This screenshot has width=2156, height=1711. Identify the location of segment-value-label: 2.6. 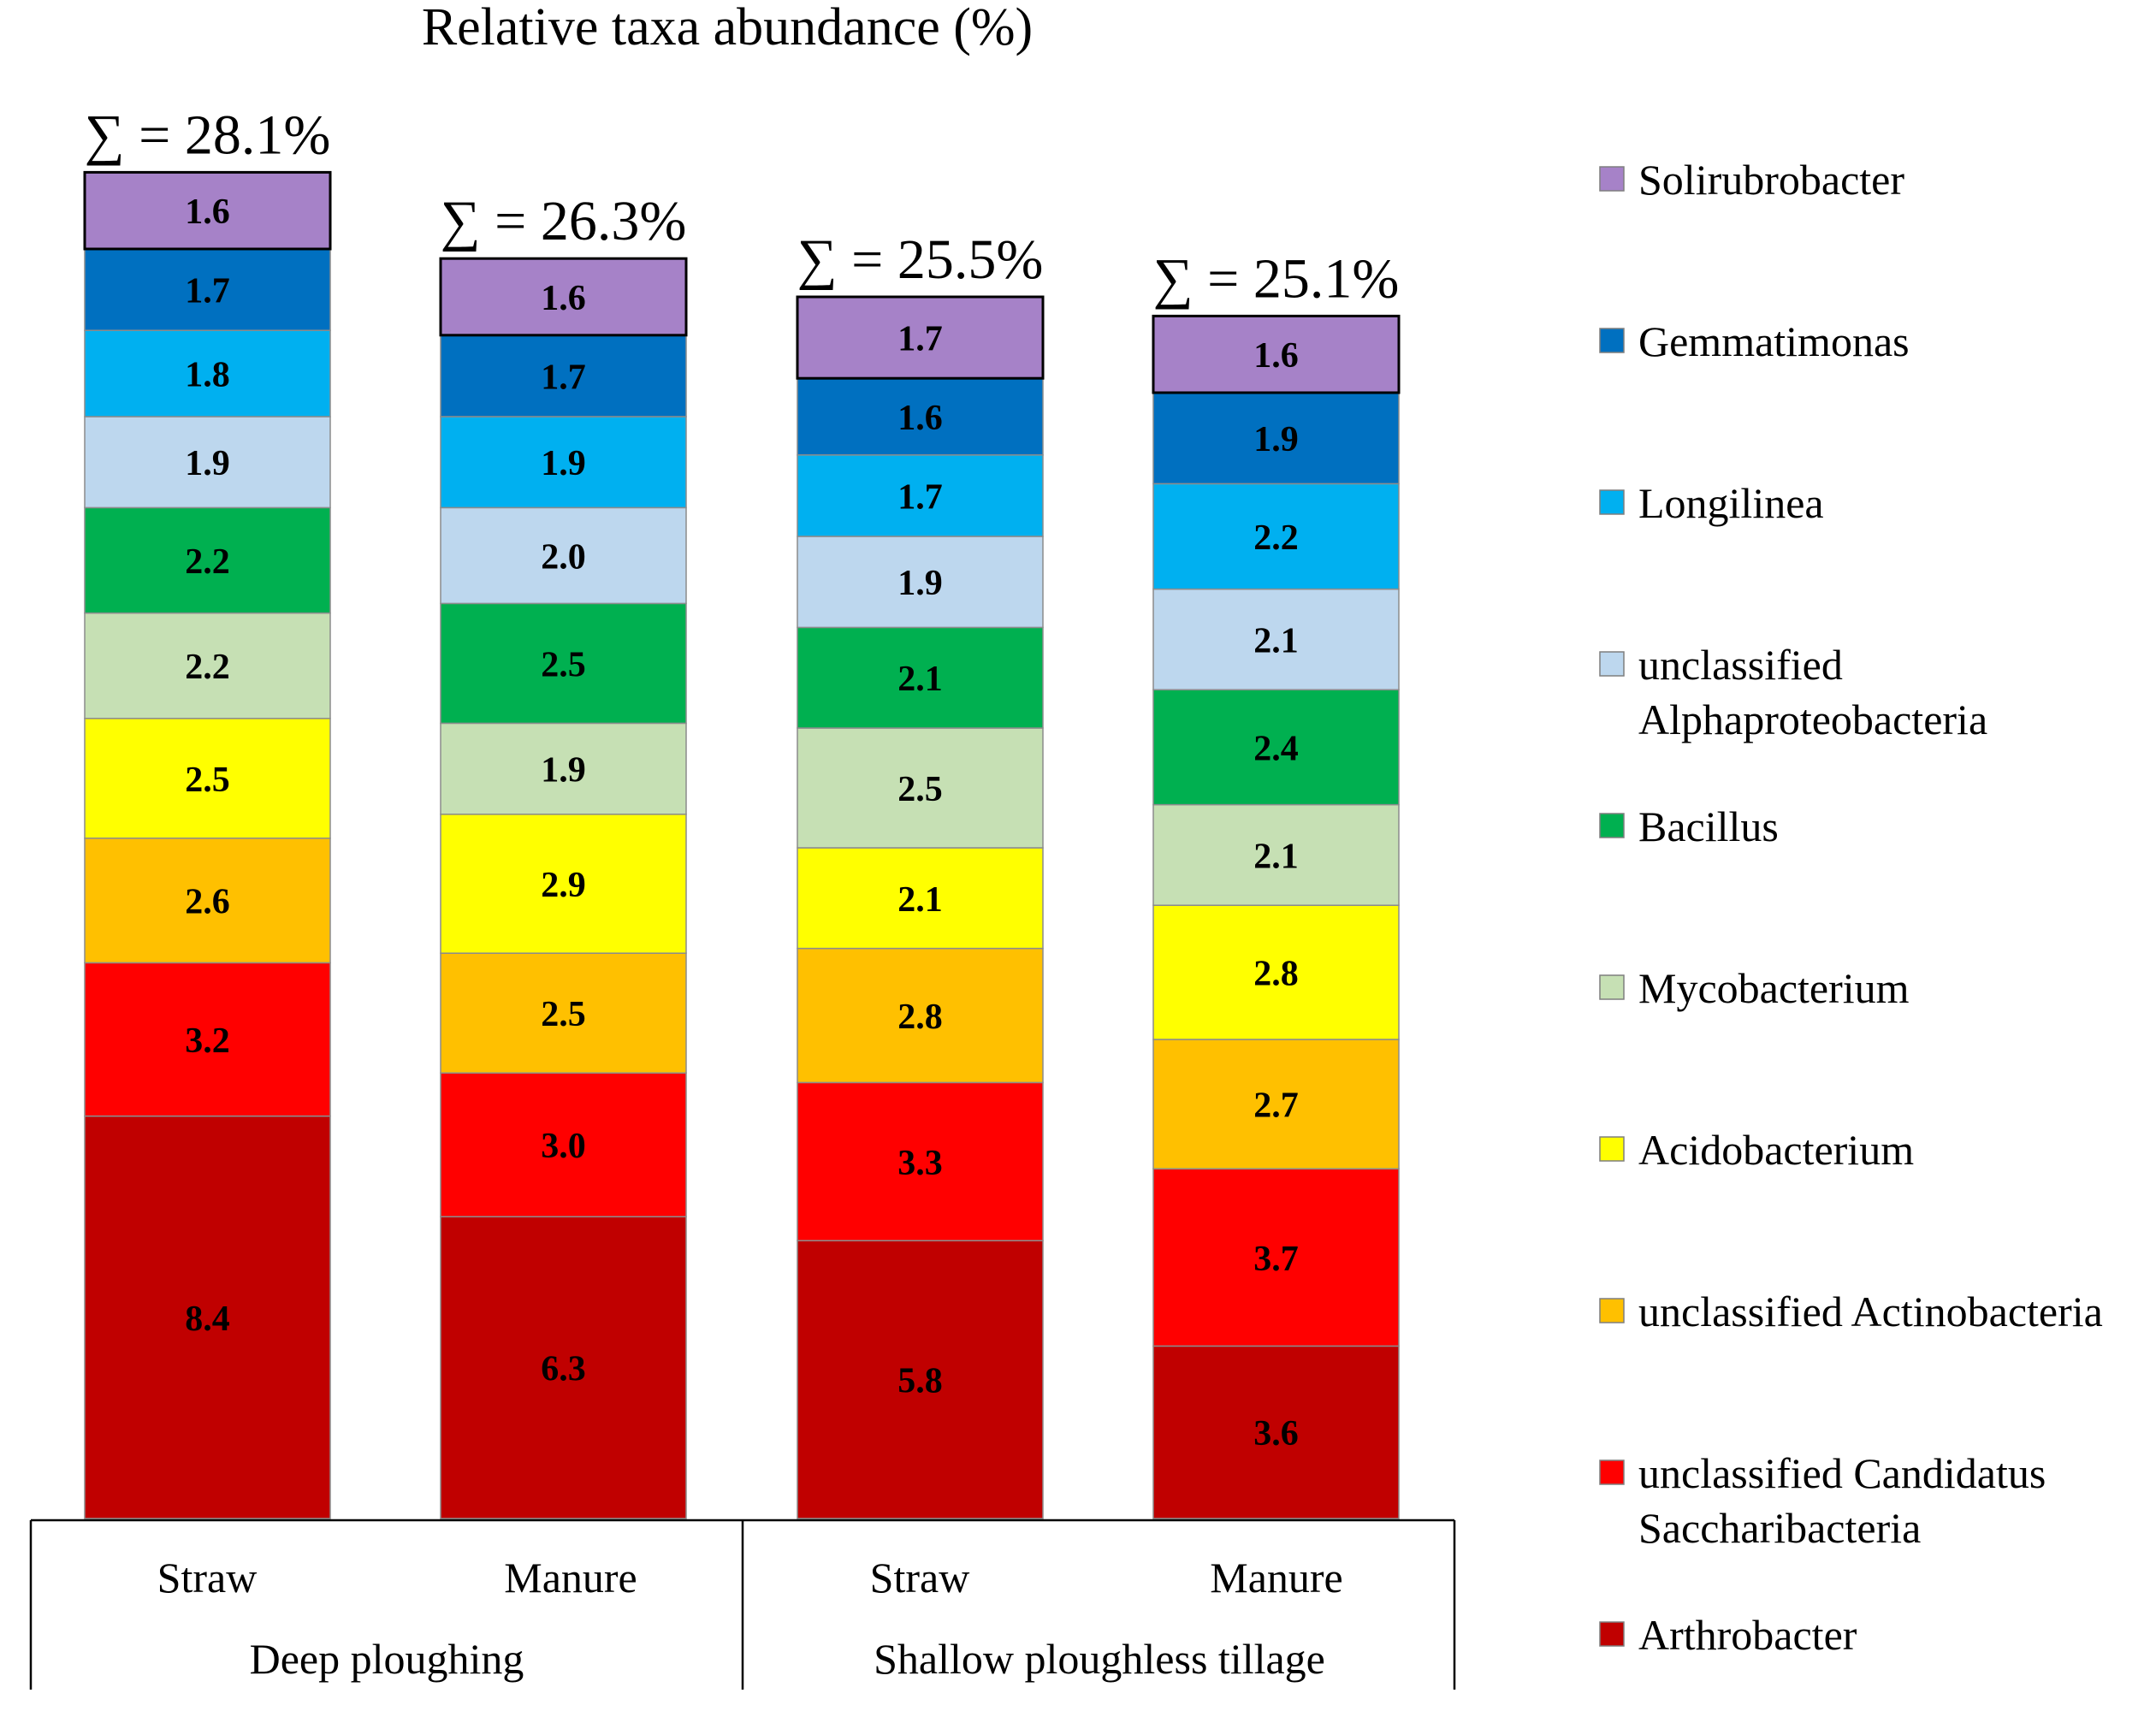
(207, 903).